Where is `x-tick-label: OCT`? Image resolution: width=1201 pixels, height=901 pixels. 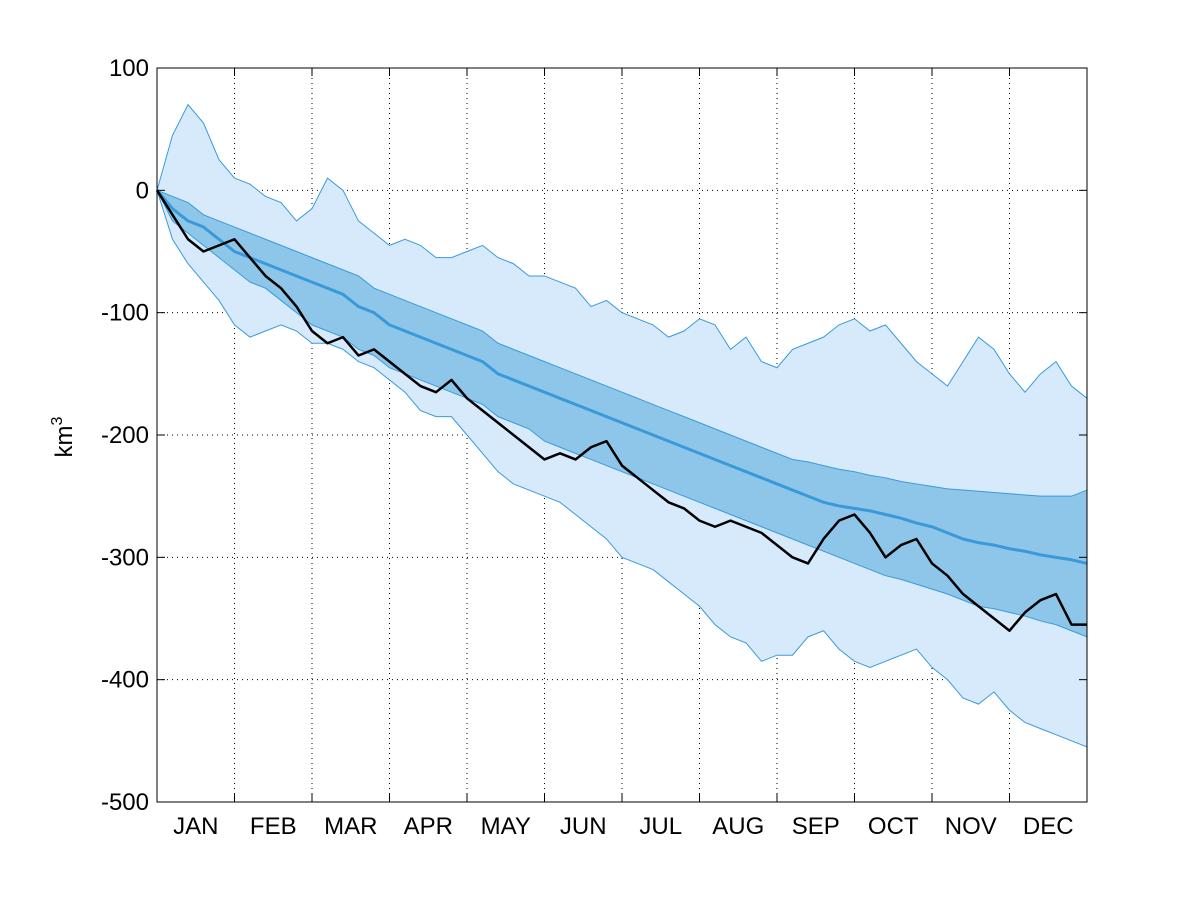
x-tick-label: OCT is located at coordinates (893, 826).